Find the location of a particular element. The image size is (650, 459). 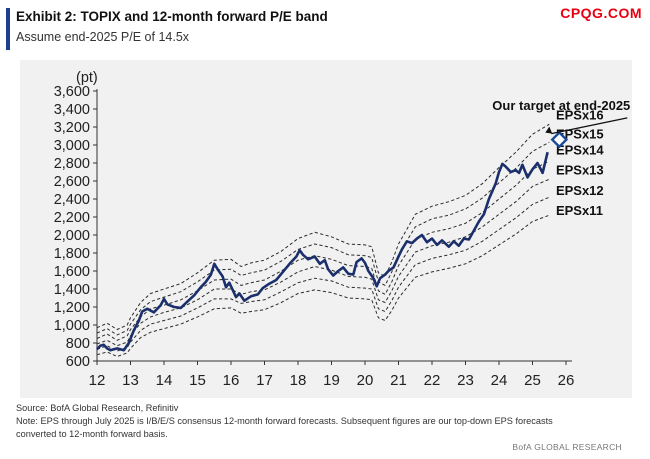

y-tick-label: 2,000 is located at coordinates (72, 236).